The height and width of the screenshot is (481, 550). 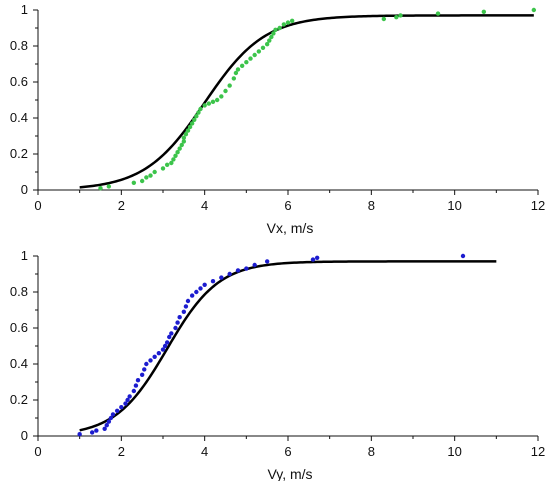 What do you see at coordinates (19, 81) in the screenshot?
I see `y-tick-label: 0.6` at bounding box center [19, 81].